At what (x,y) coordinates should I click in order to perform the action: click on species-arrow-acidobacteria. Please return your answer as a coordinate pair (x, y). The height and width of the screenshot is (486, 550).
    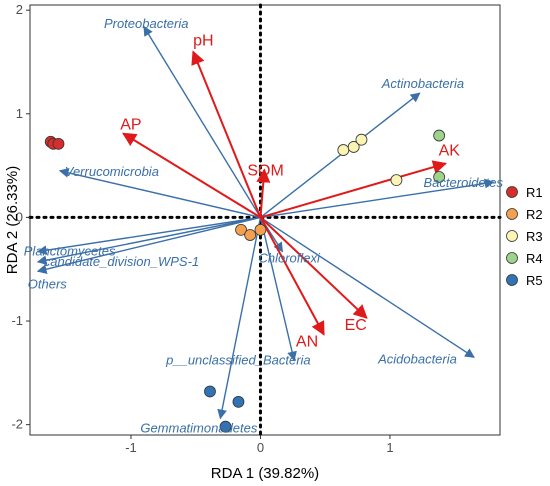
    Looking at the image, I should click on (367, 287).